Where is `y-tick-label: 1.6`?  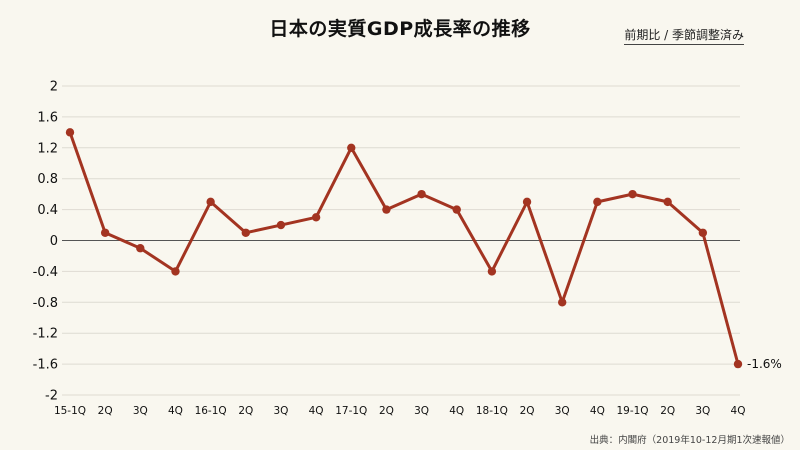 y-tick-label: 1.6 is located at coordinates (47, 117).